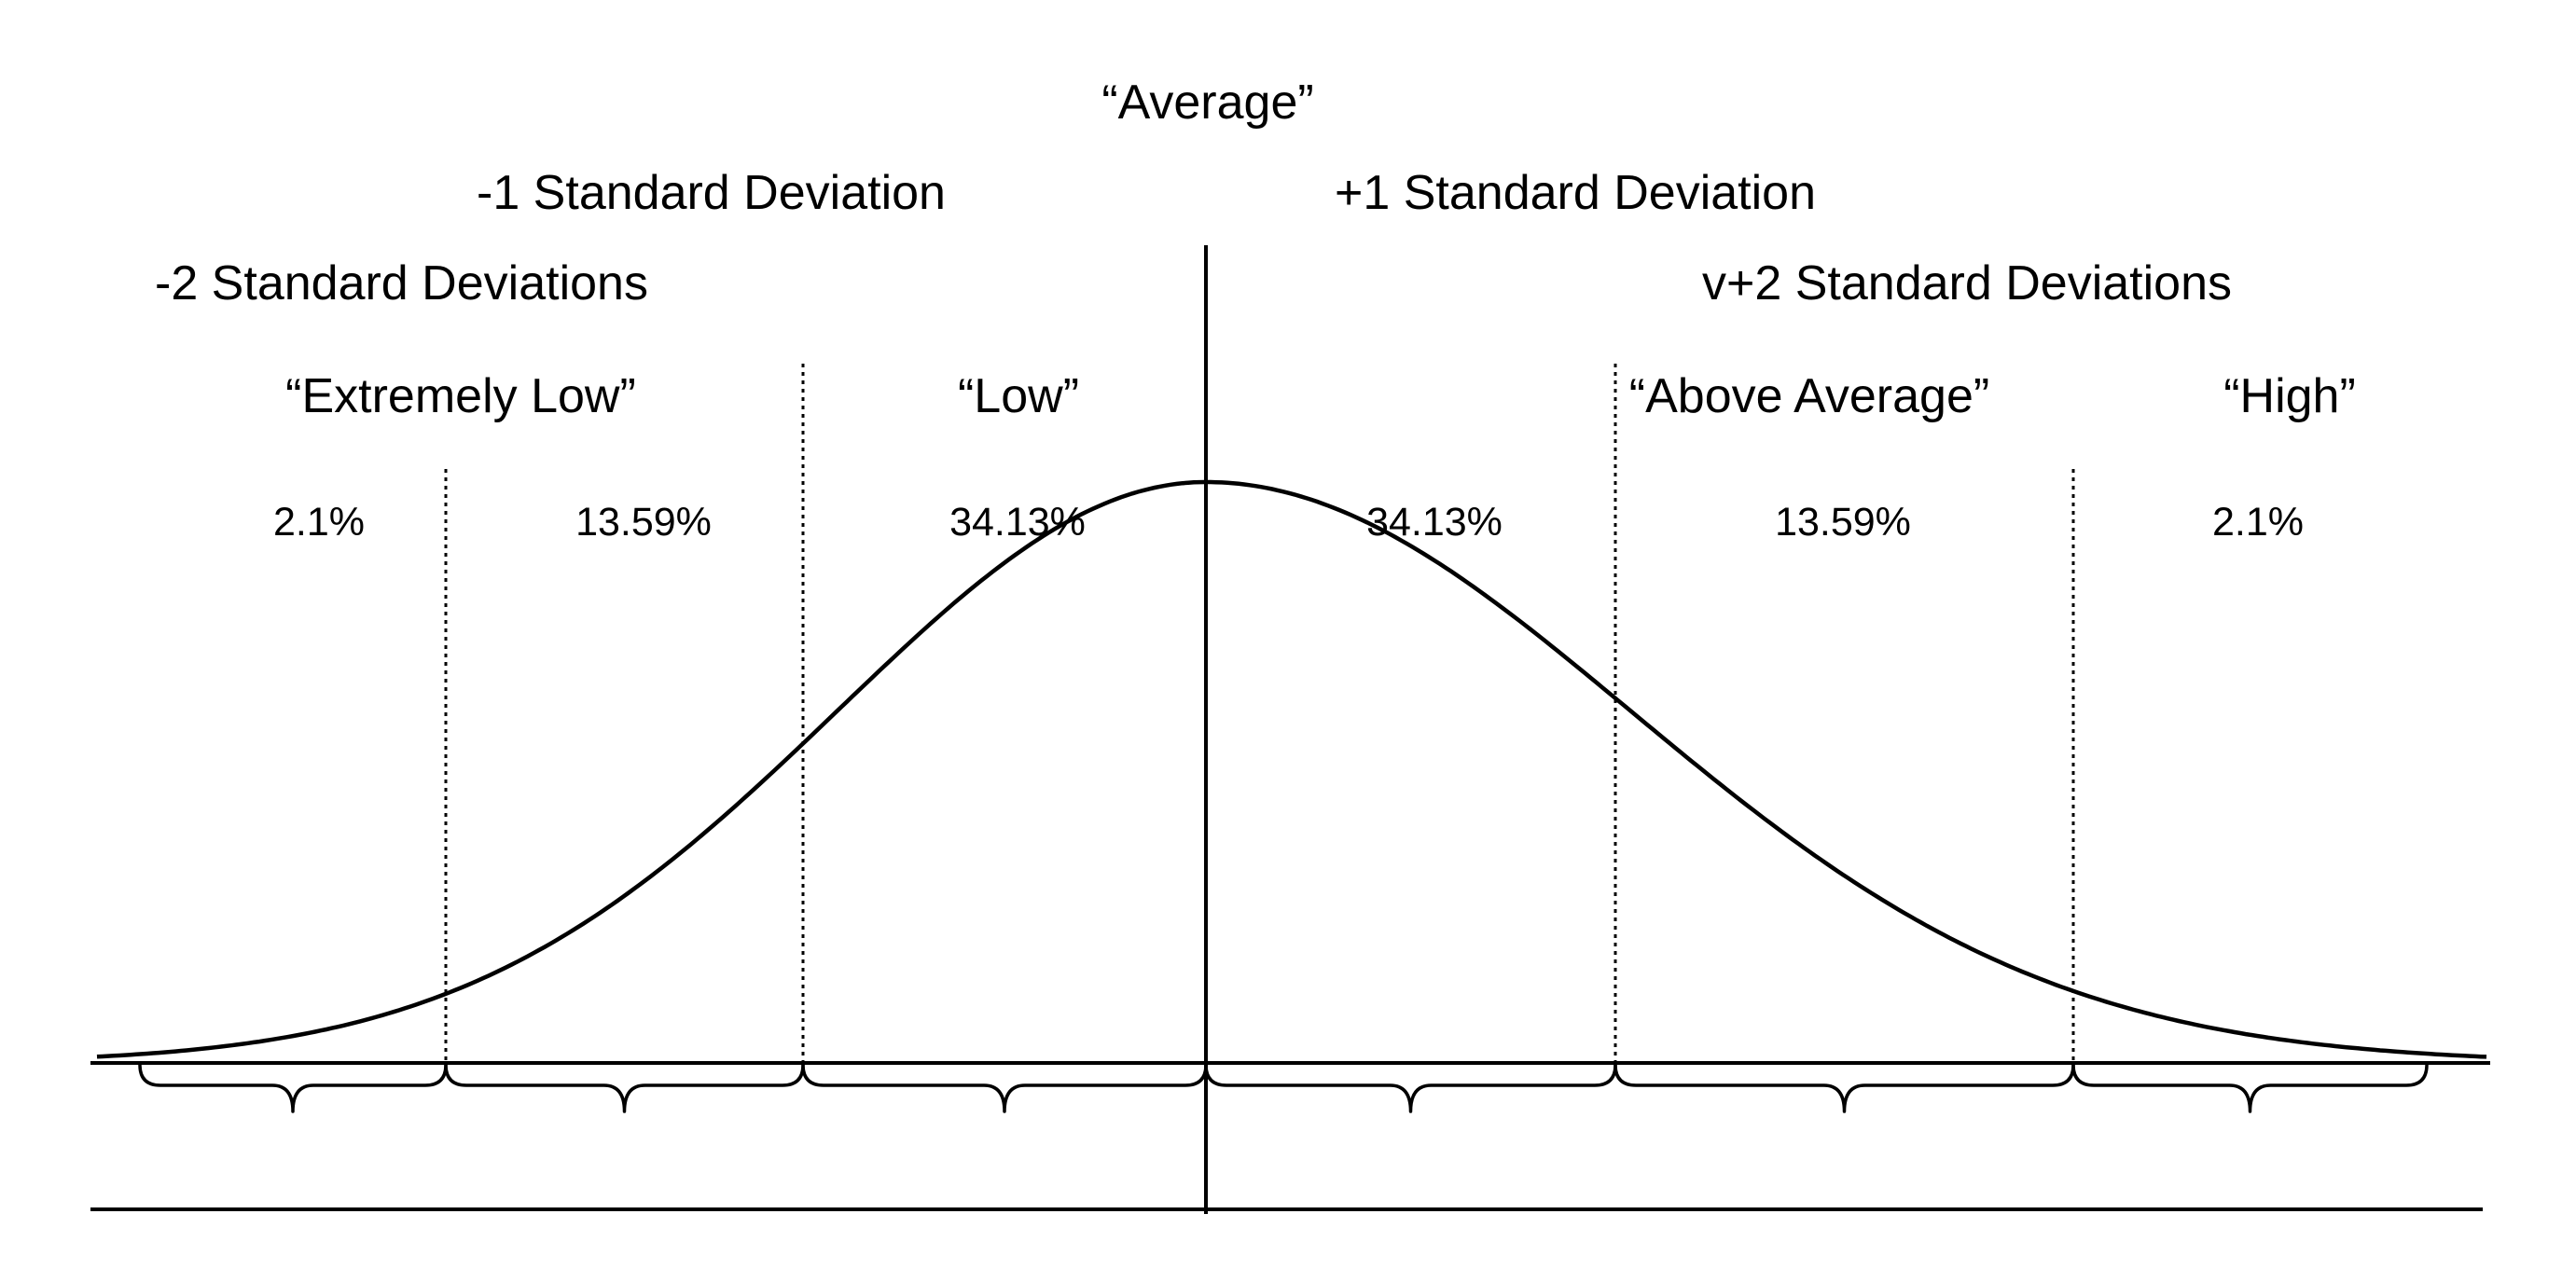 Image resolution: width=2576 pixels, height=1283 pixels. What do you see at coordinates (2289, 396) in the screenshot?
I see `high-label: “High”` at bounding box center [2289, 396].